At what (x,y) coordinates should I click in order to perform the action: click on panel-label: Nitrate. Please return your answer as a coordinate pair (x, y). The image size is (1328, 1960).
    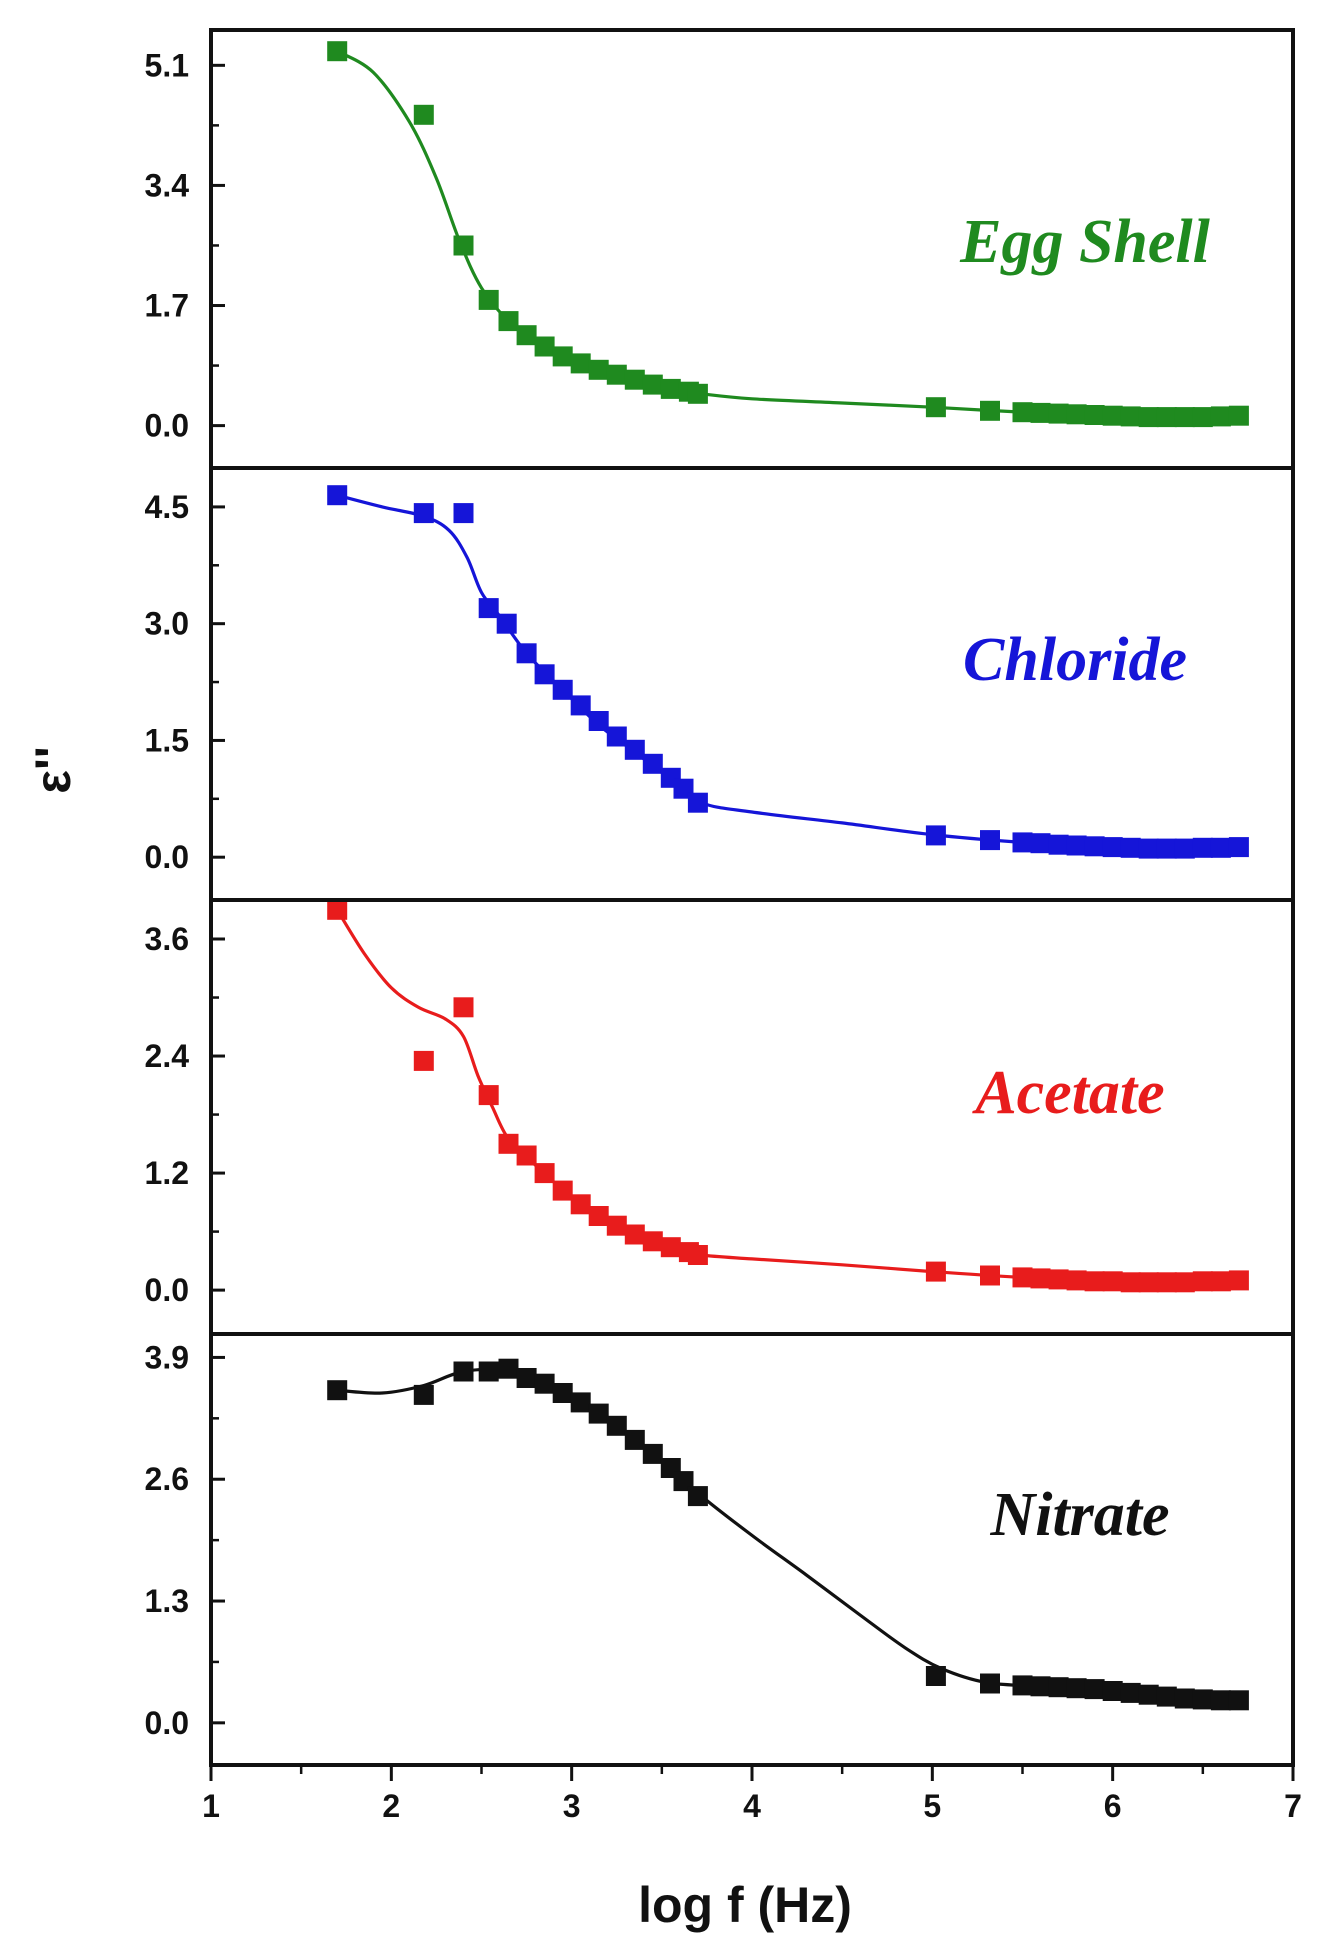
    Looking at the image, I should click on (1079, 1515).